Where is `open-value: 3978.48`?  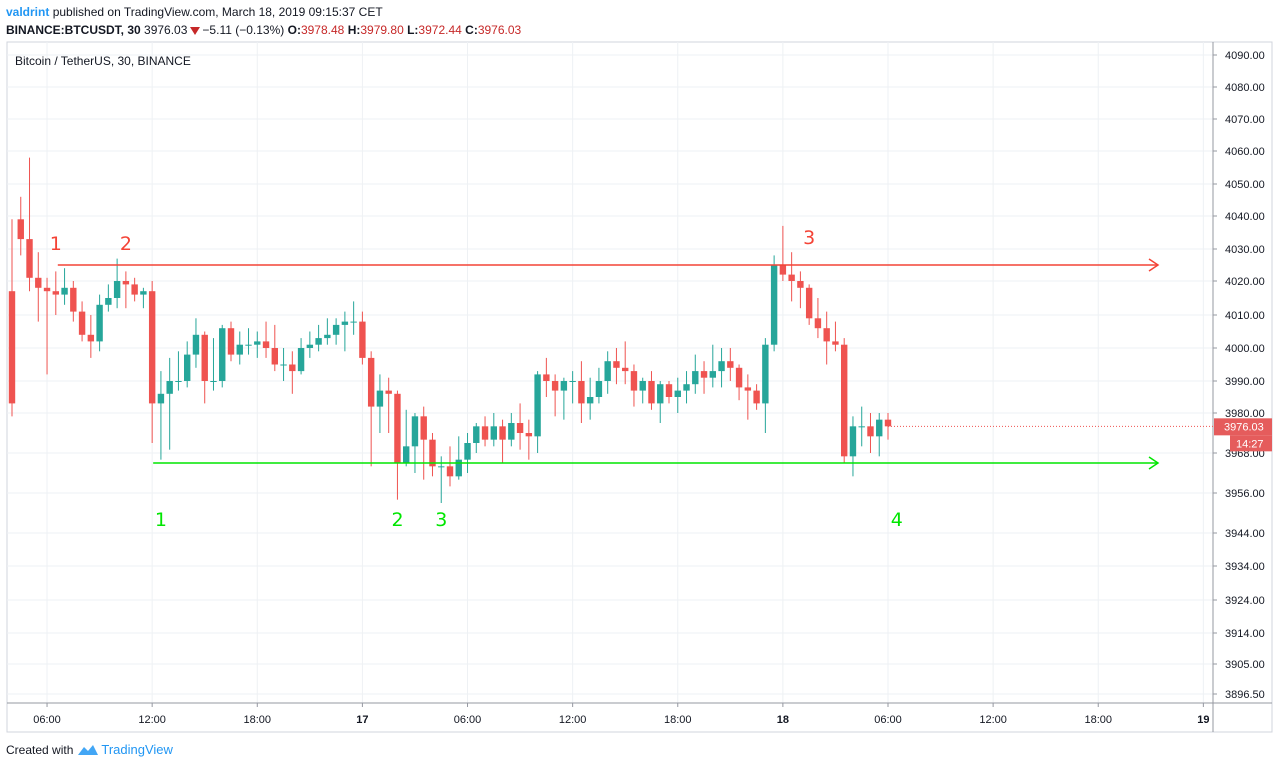 open-value: 3978.48 is located at coordinates (322, 30).